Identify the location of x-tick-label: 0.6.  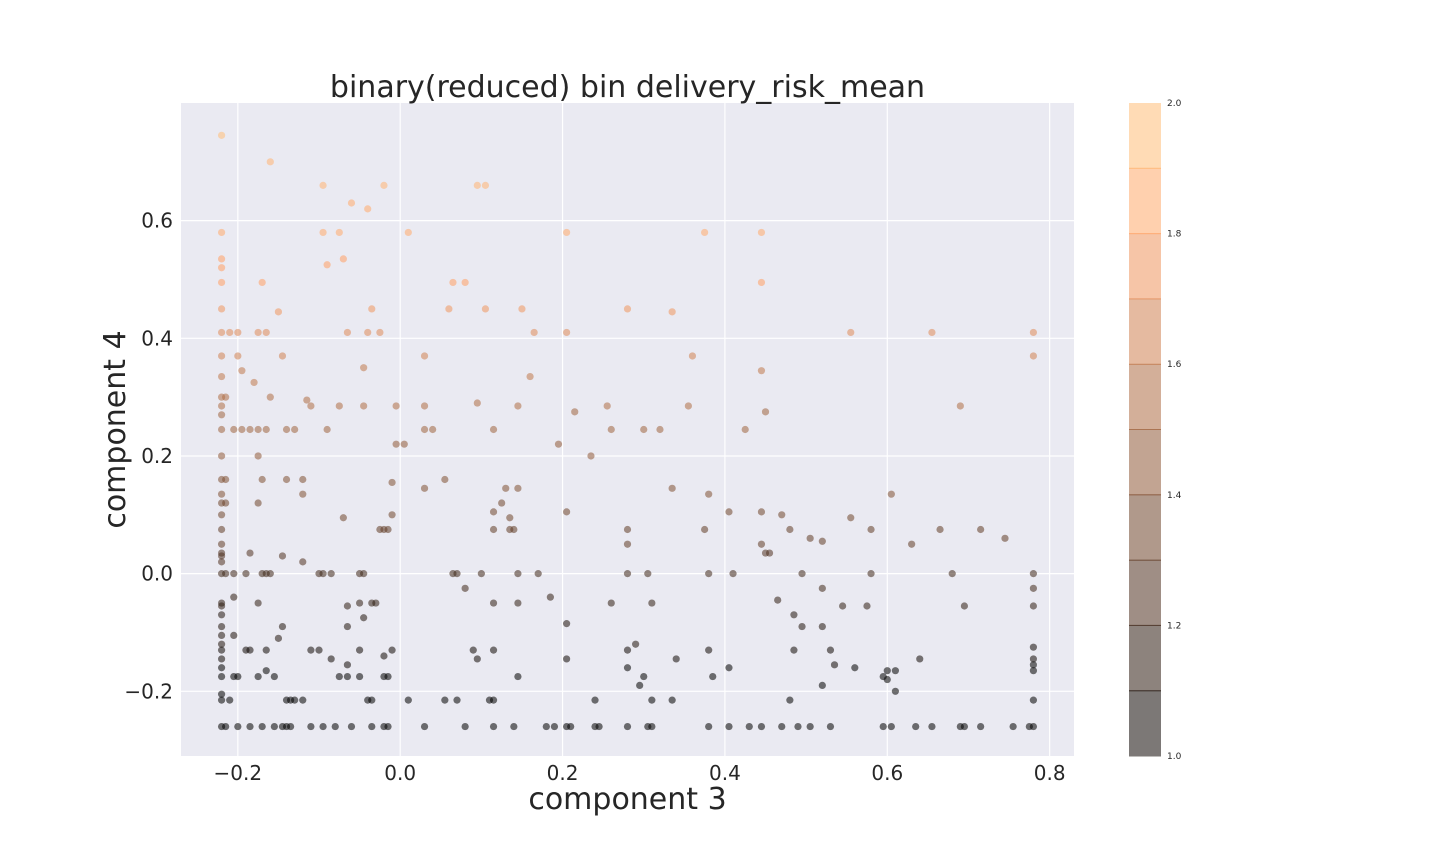
(887, 773).